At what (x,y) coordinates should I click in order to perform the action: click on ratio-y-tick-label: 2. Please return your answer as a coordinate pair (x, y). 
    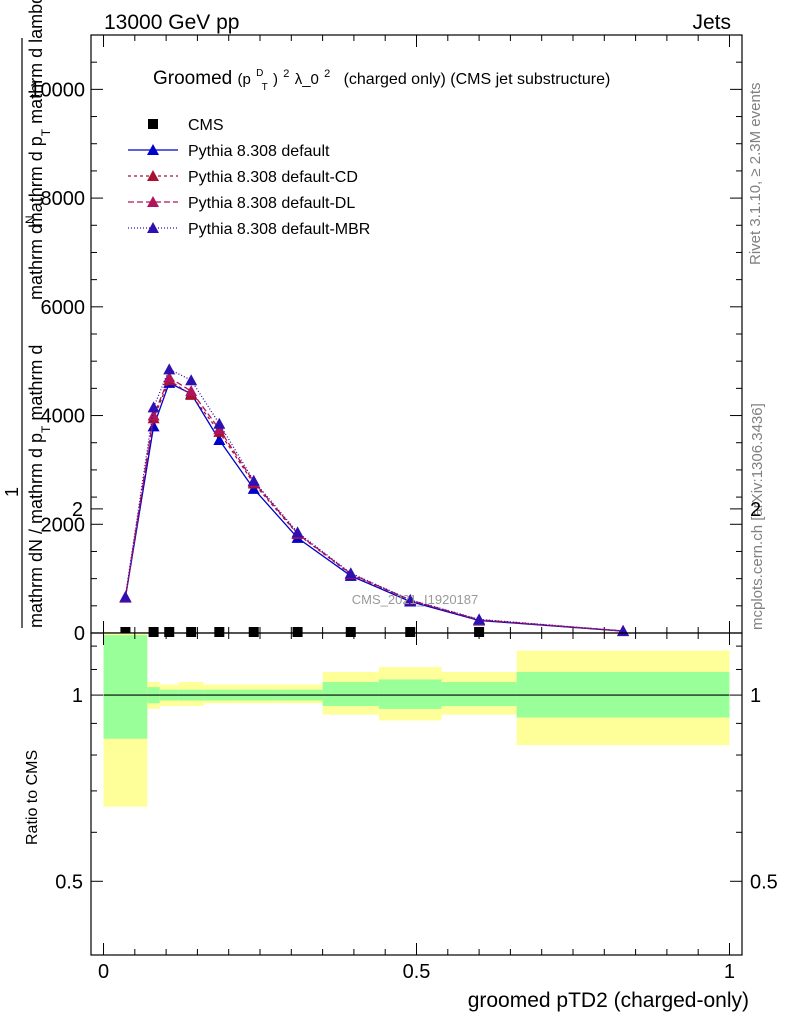
    Looking at the image, I should click on (77, 510).